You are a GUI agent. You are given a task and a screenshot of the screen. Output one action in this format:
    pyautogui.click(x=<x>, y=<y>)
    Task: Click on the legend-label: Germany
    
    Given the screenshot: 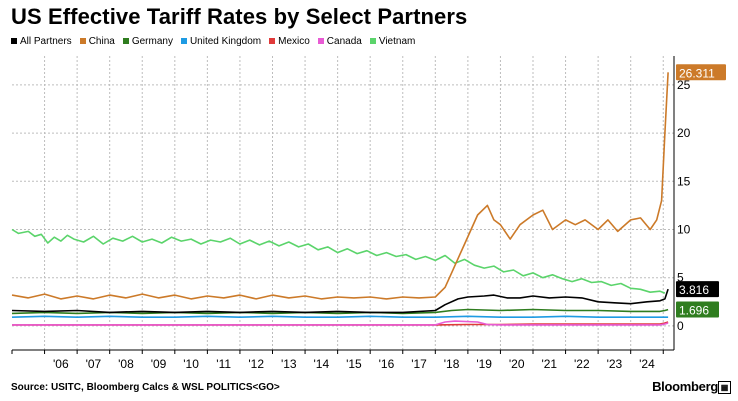 What is the action you would take?
    pyautogui.click(x=152, y=41)
    